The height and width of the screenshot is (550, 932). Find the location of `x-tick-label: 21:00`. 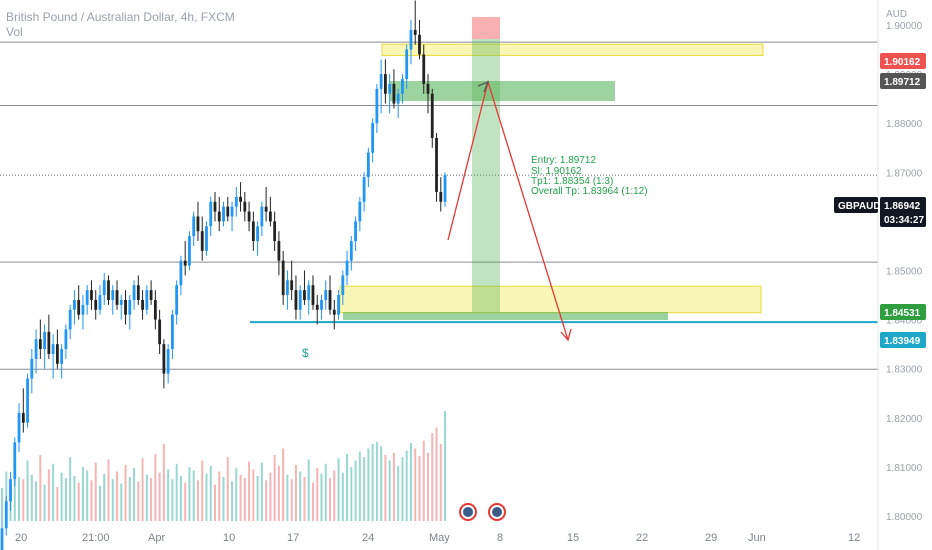

x-tick-label: 21:00 is located at coordinates (96, 538).